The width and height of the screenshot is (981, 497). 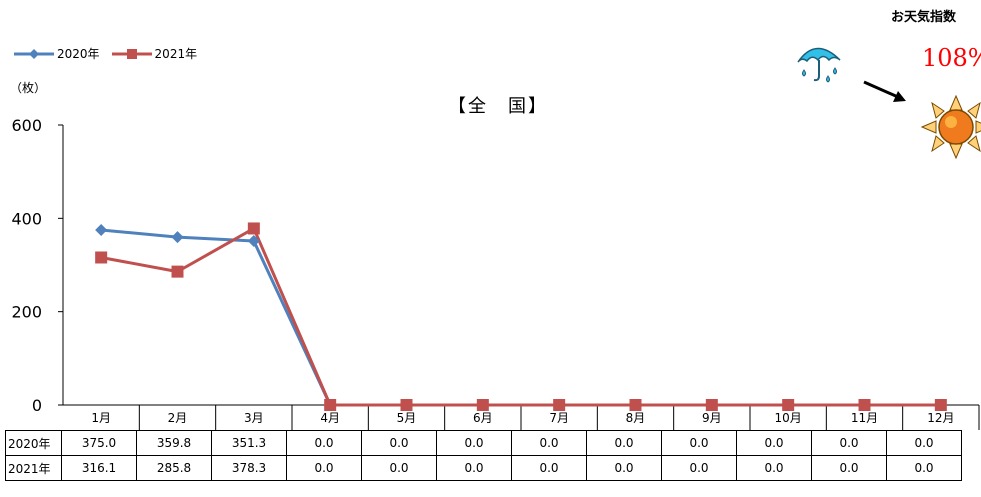 What do you see at coordinates (330, 418) in the screenshot?
I see `x-tick-label: 4月` at bounding box center [330, 418].